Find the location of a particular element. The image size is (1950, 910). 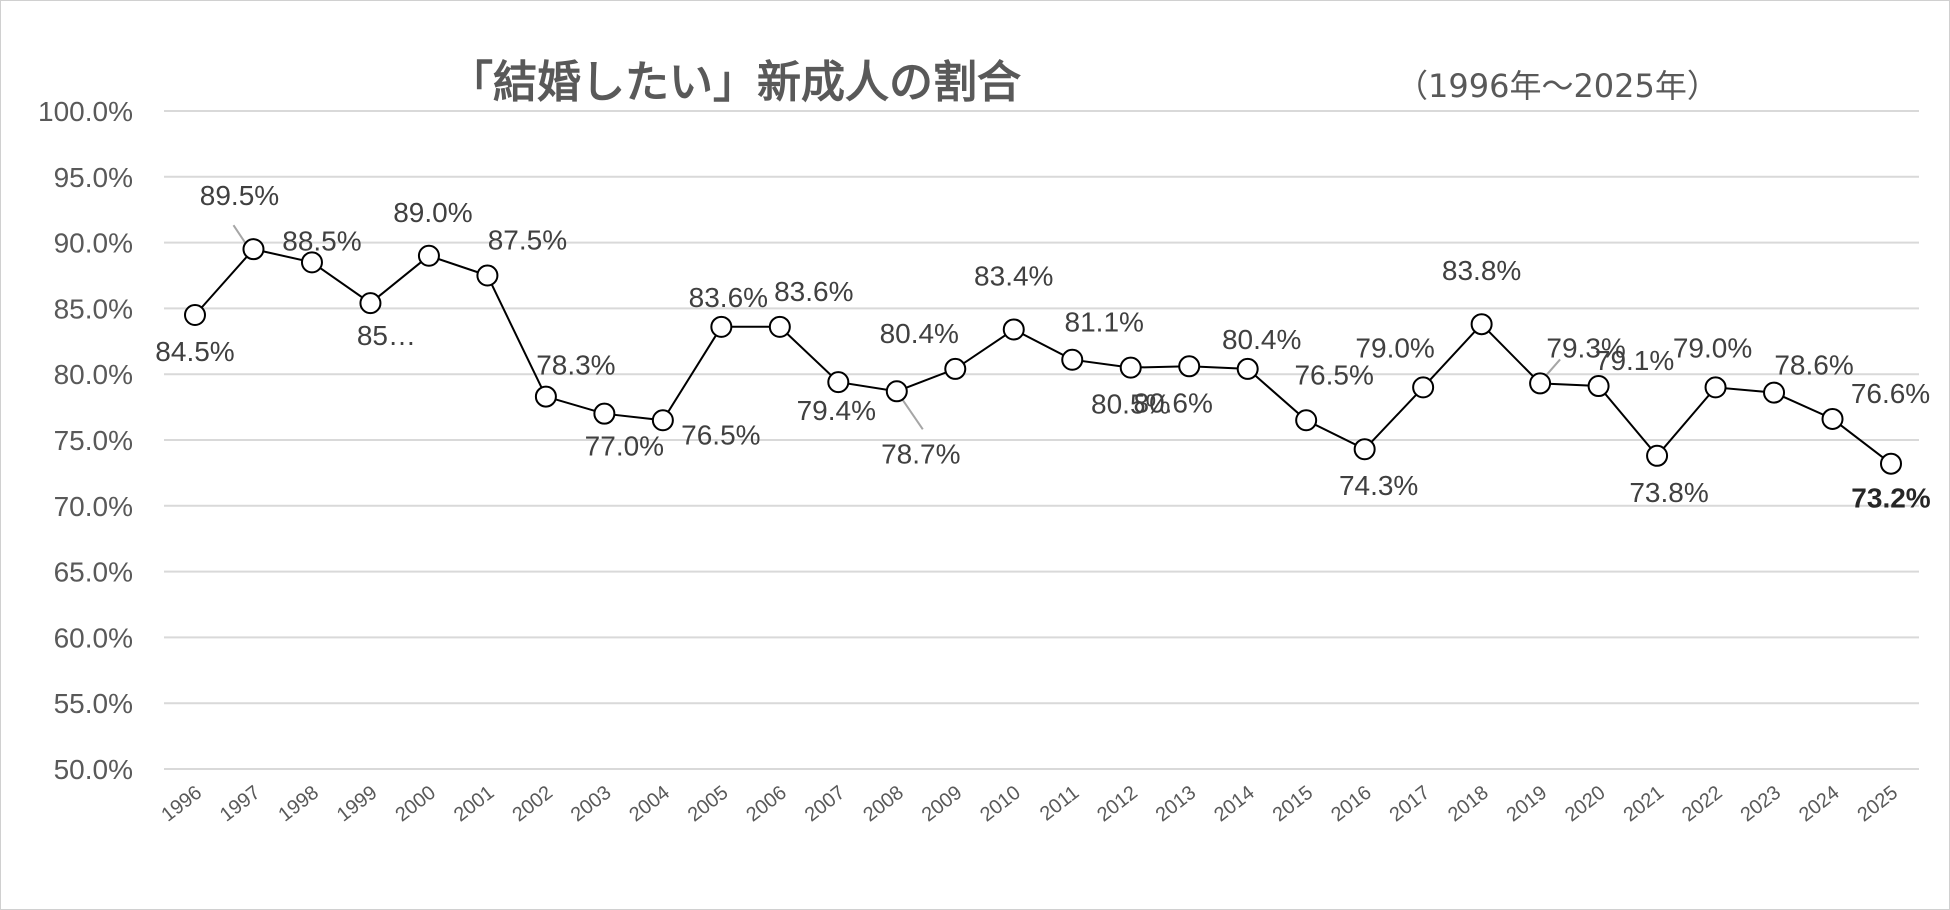

data-label: 80.5% is located at coordinates (1130, 404).